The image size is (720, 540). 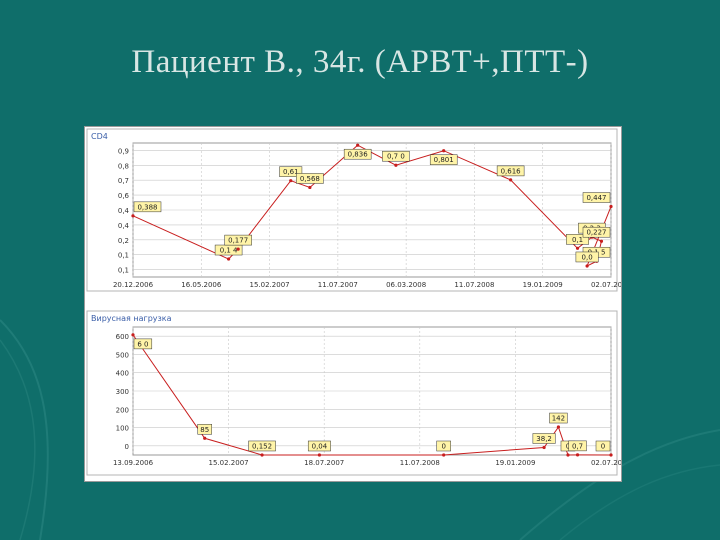 What do you see at coordinates (229, 463) in the screenshot?
I see `x-tick-label: 15.02.2007` at bounding box center [229, 463].